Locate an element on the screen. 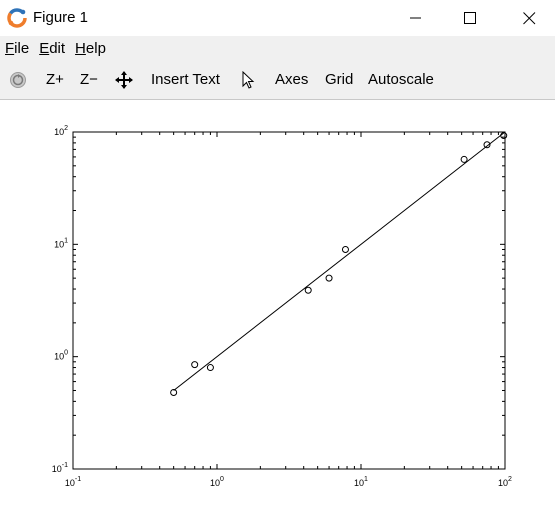 Image resolution: width=555 pixels, height=519 pixels. menu-bar: File Edit Help is located at coordinates (277, 48).